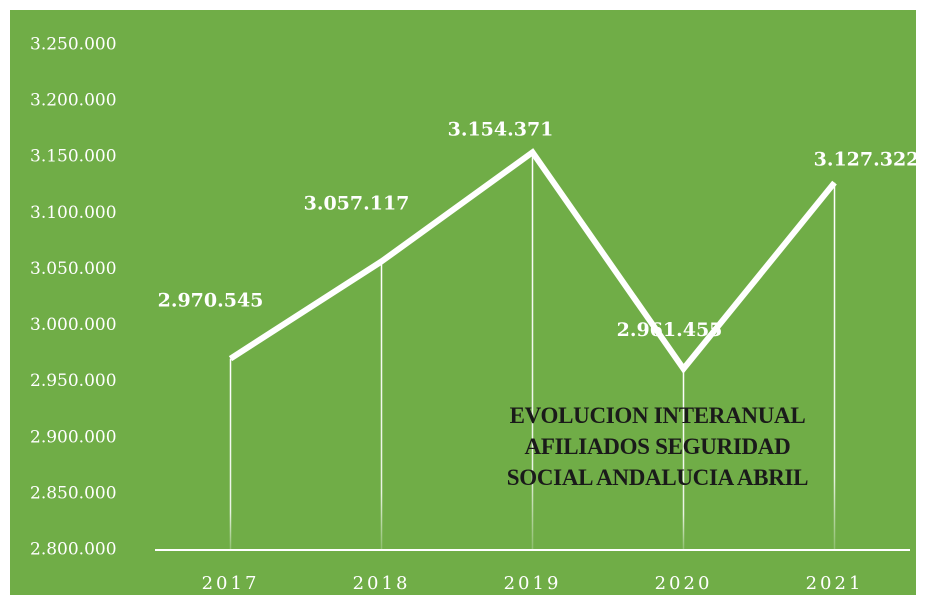 This screenshot has height=605, width=926. I want to click on y-tick-label: 2.900.000, so click(73, 437).